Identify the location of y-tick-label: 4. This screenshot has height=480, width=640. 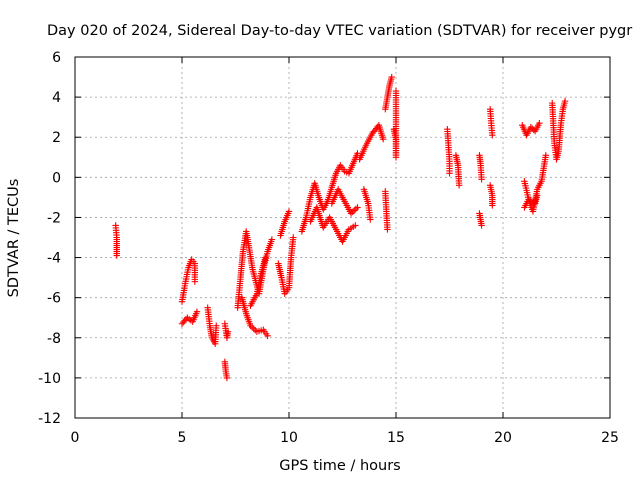
(56, 98).